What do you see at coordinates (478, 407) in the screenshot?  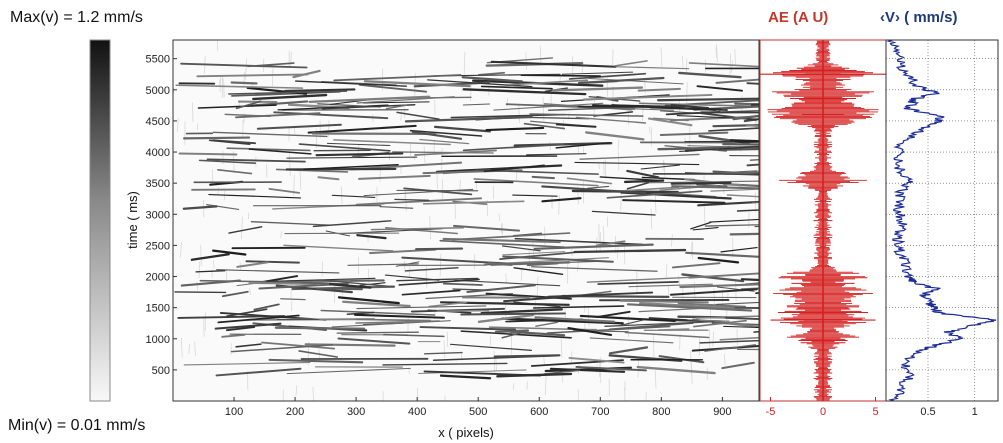 I see `heatmap-x-ticks: 100 200 300 400 500 600 700 800 900` at bounding box center [478, 407].